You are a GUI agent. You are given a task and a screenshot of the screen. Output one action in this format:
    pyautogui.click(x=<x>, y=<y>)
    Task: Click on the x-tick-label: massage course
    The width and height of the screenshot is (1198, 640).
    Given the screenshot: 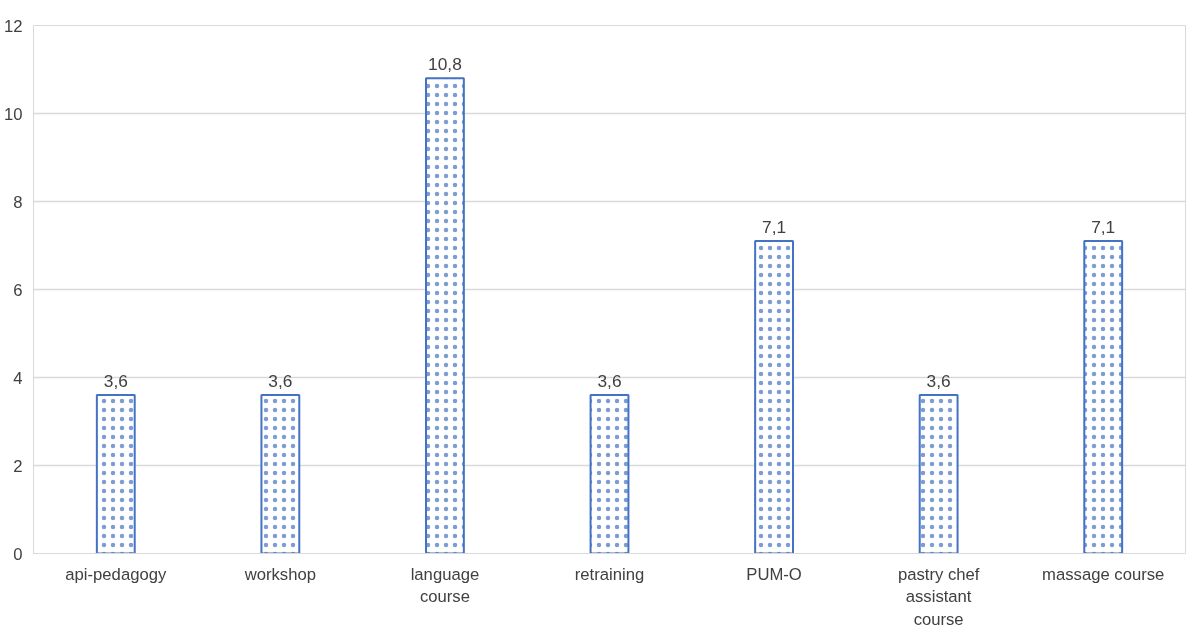 What is the action you would take?
    pyautogui.click(x=1103, y=574)
    